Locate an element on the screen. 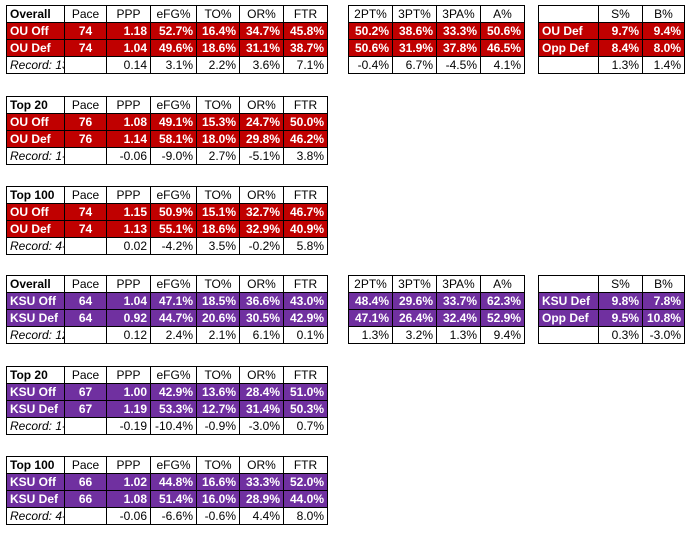 The width and height of the screenshot is (690, 533). column-header: 2PT% is located at coordinates (370, 284).